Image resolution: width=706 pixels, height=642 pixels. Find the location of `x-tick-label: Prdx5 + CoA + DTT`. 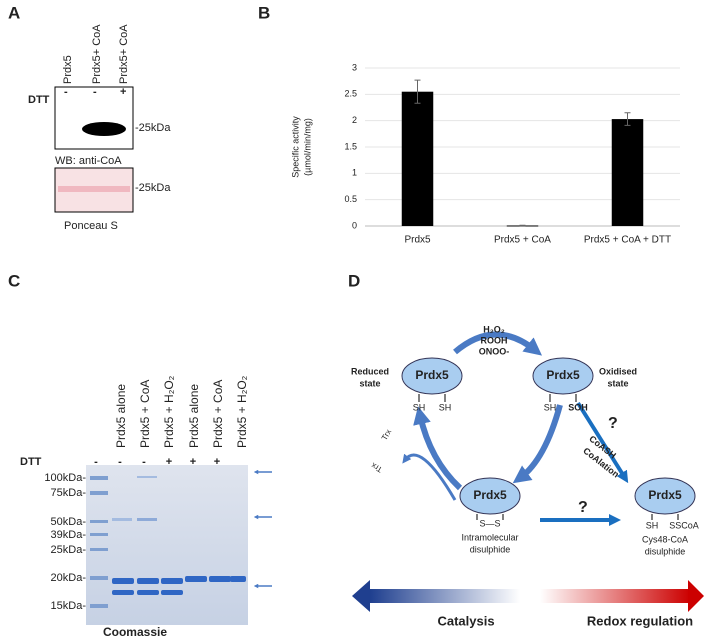

x-tick-label: Prdx5 + CoA + DTT is located at coordinates (627, 240).